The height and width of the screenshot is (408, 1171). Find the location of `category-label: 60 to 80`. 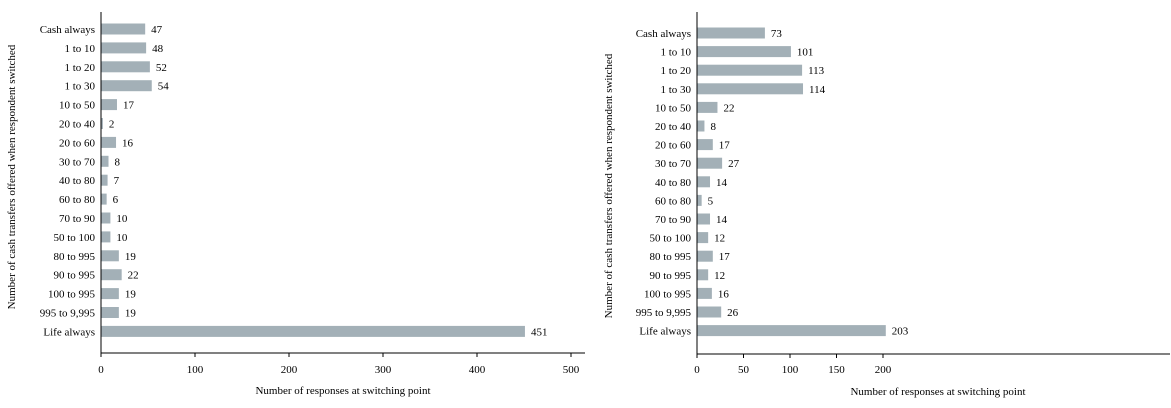

category-label: 60 to 80 is located at coordinates (673, 201).